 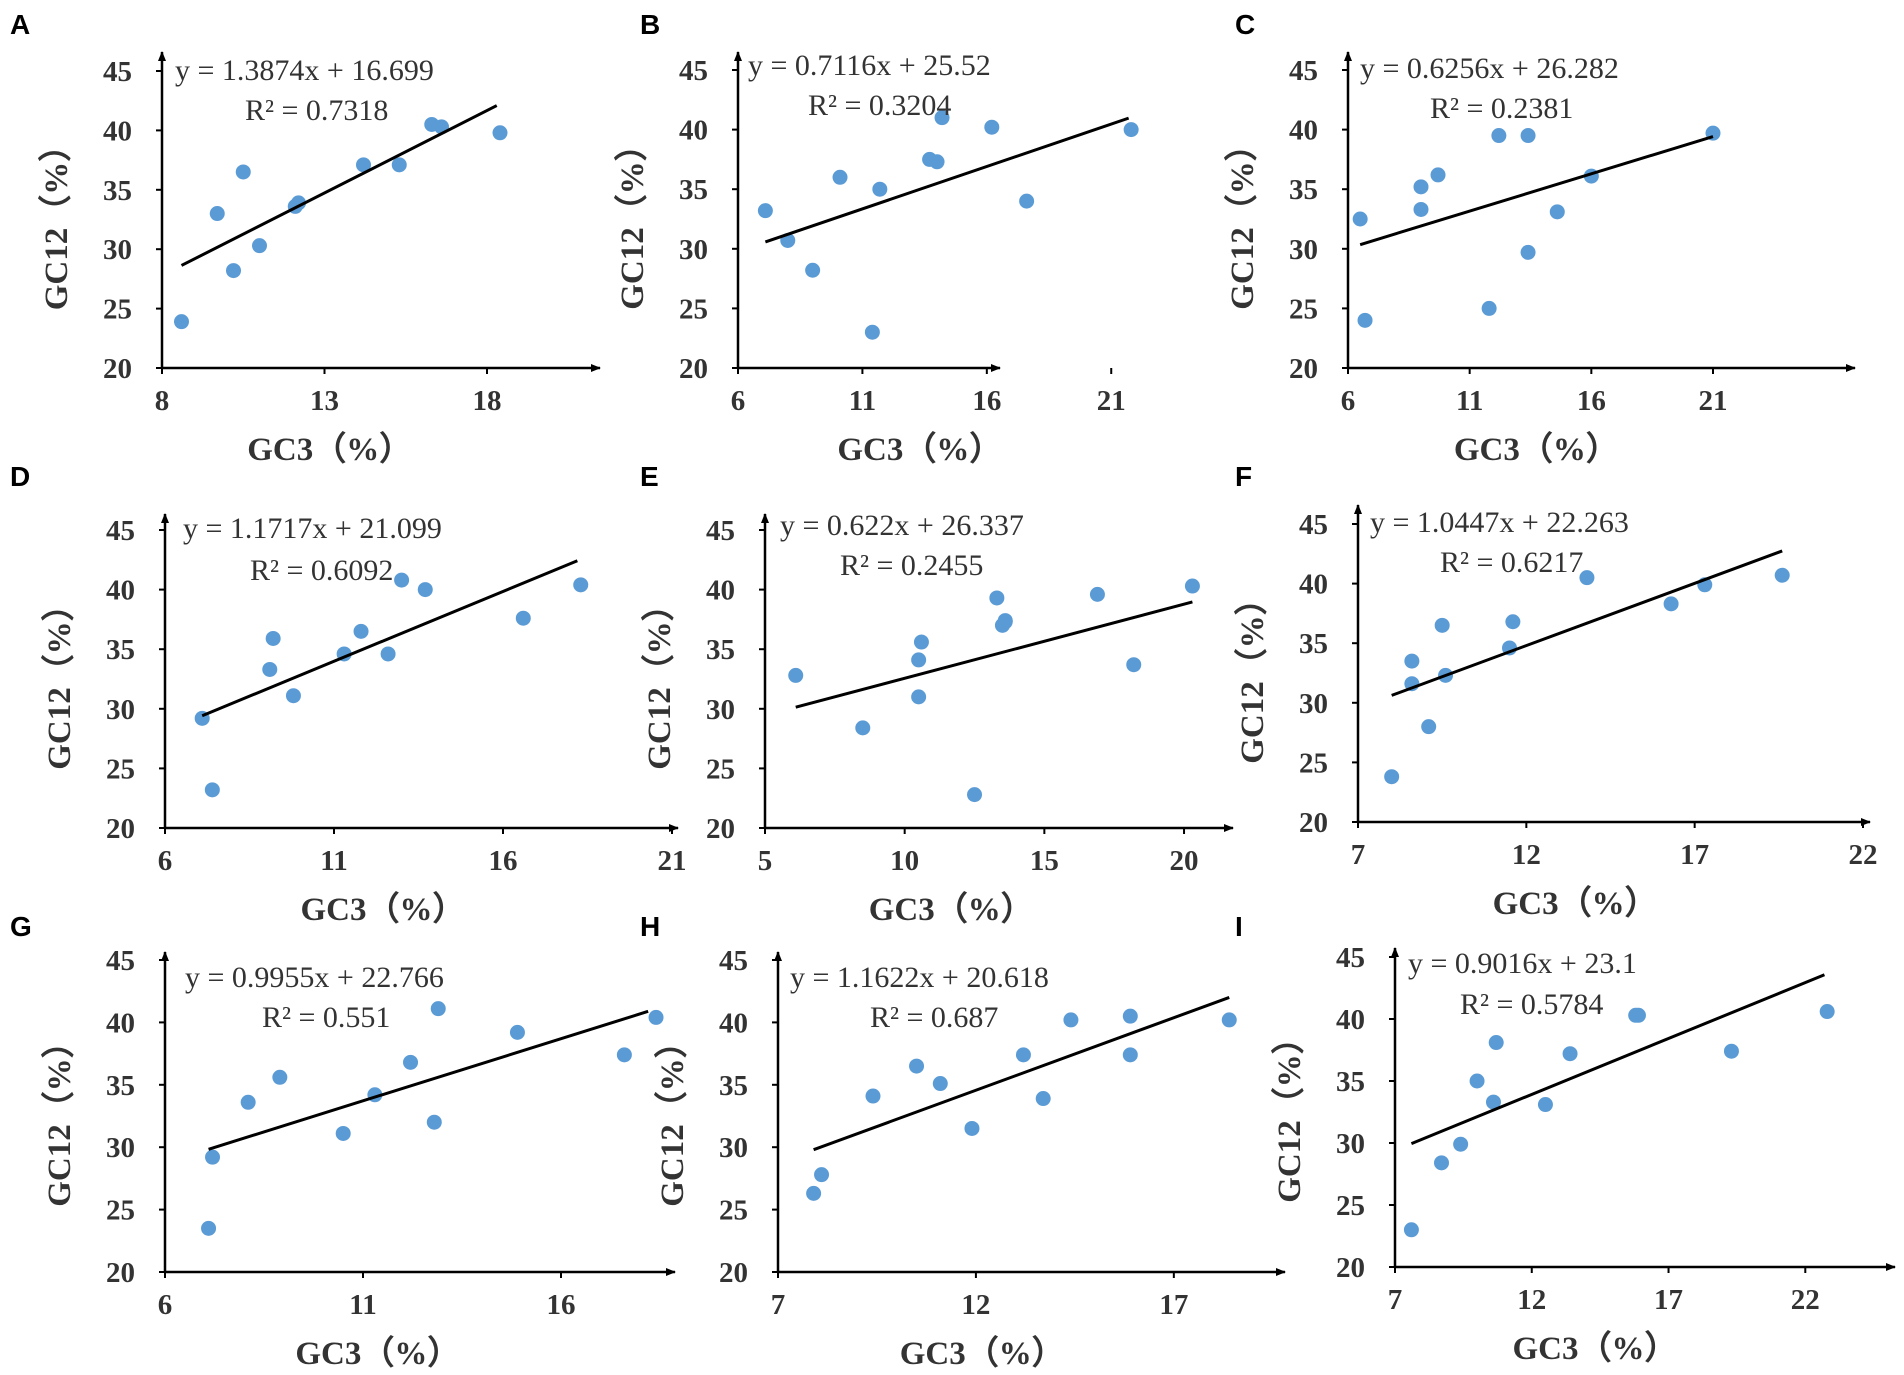 What do you see at coordinates (986, 401) in the screenshot?
I see `x-tick-label-b: 16` at bounding box center [986, 401].